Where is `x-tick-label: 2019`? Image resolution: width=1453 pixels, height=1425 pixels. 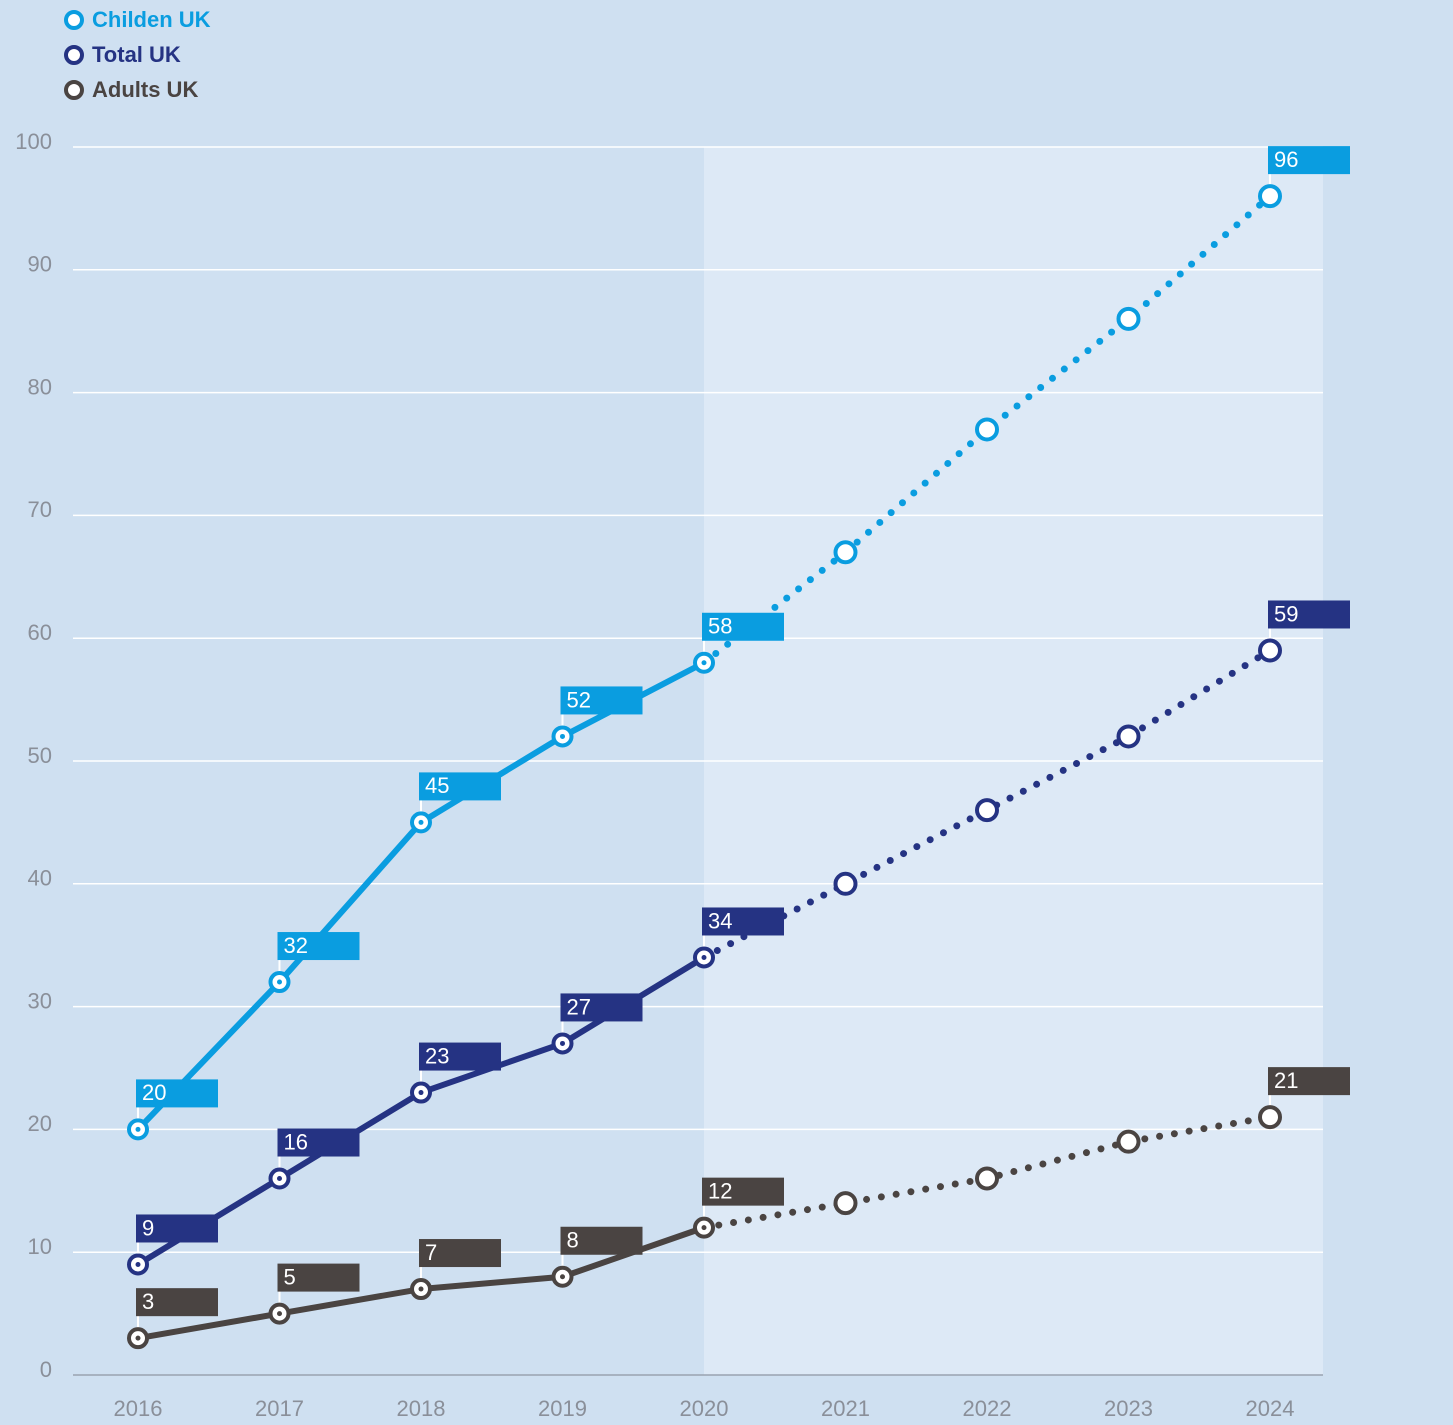 x-tick-label: 2019 is located at coordinates (562, 1408).